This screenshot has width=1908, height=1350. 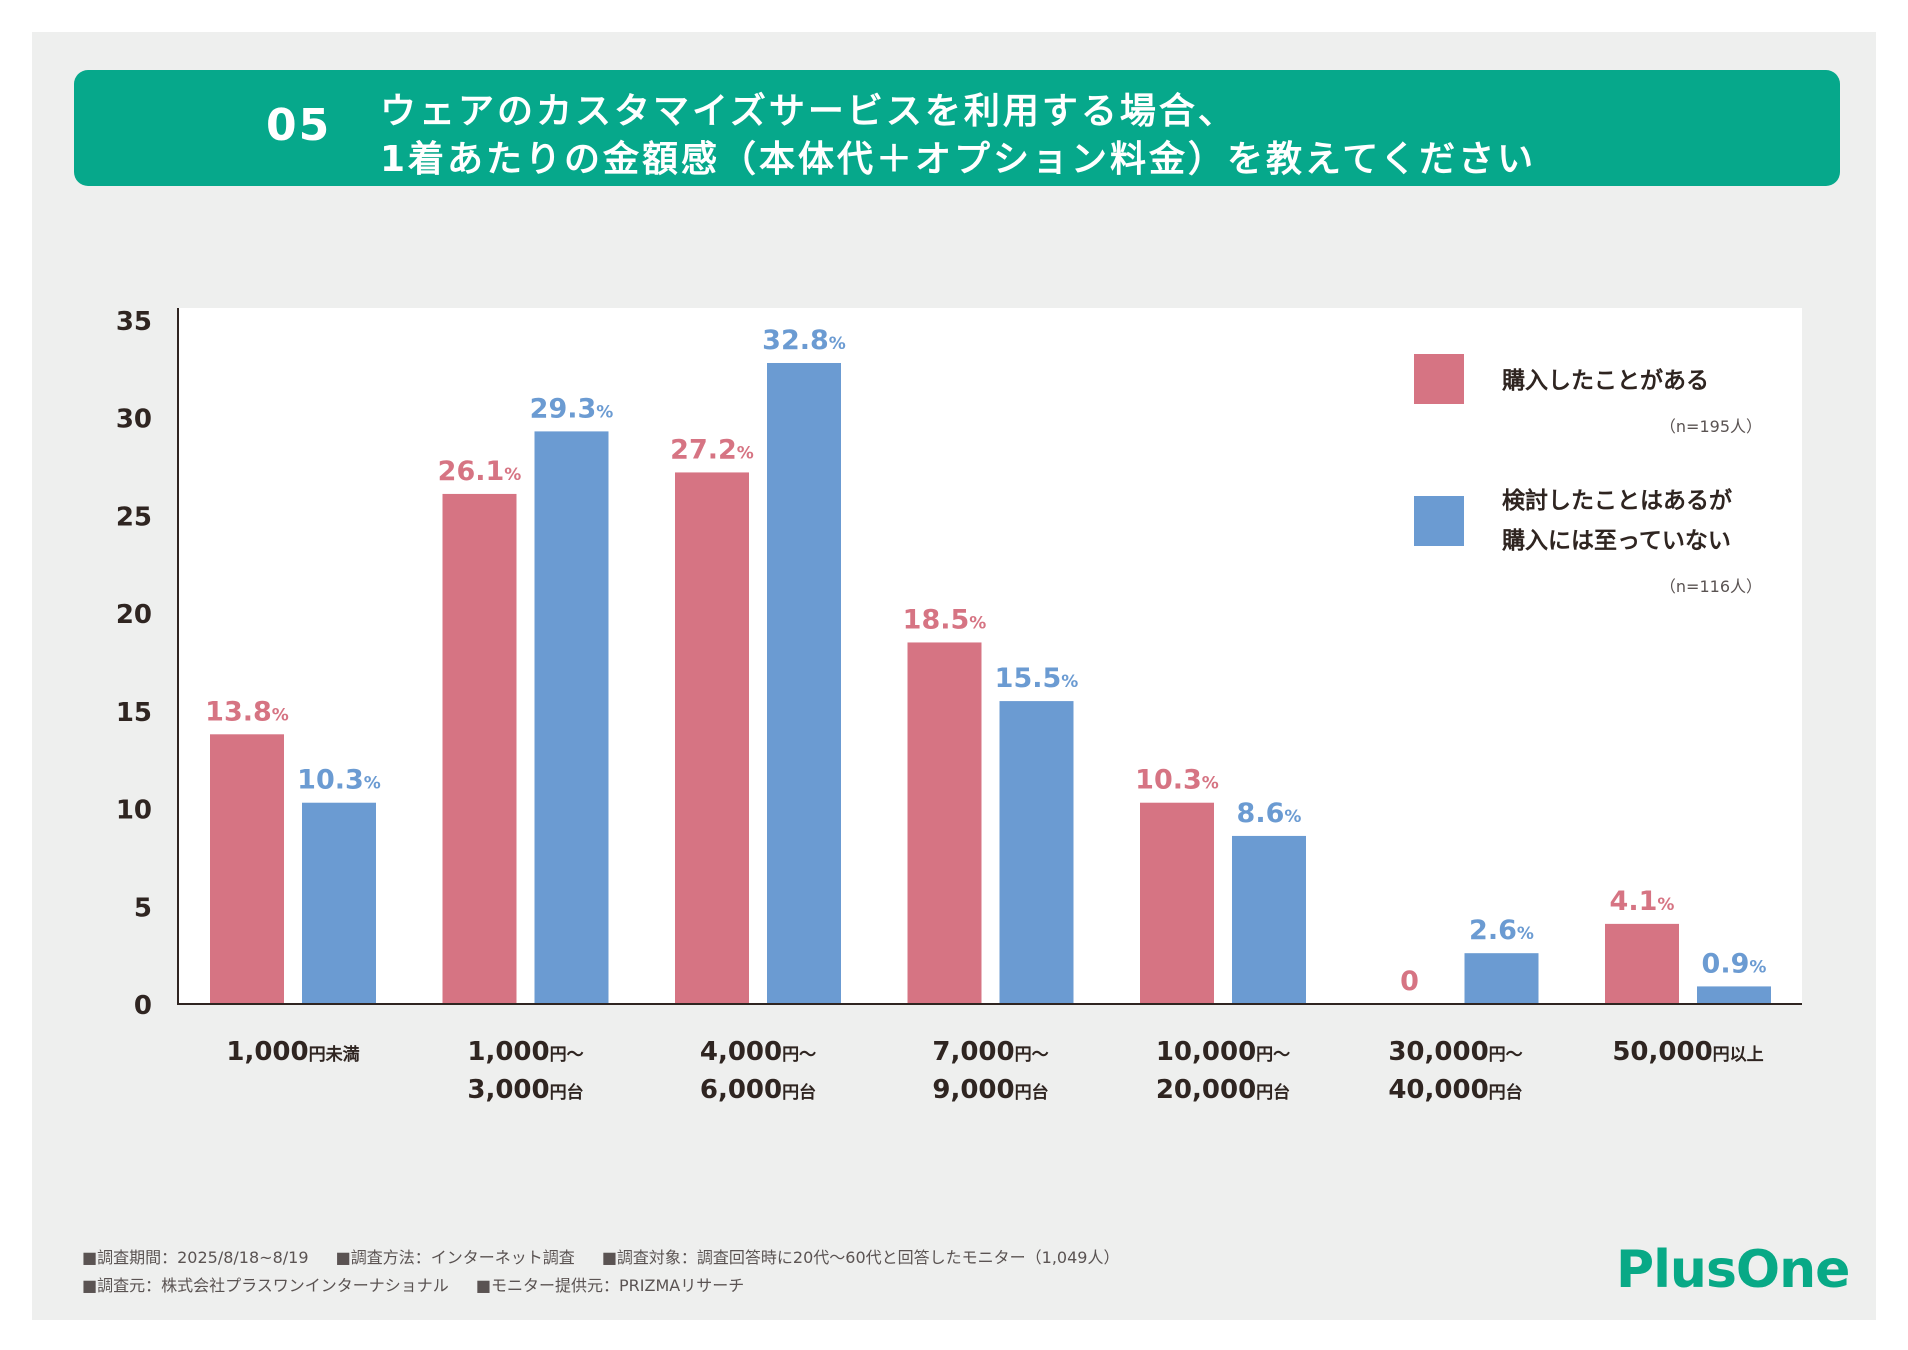 What do you see at coordinates (860, 1257) in the screenshot?
I see `footnote-target: ■調査対象：調査回答時に20代～60代と回答したモニター（1,049人）` at bounding box center [860, 1257].